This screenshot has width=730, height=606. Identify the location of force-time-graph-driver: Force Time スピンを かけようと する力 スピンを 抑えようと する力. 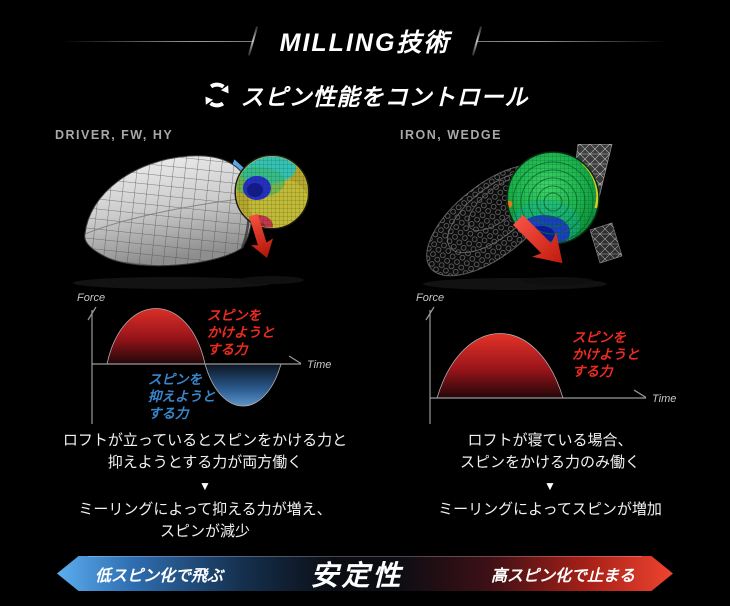
(205, 357).